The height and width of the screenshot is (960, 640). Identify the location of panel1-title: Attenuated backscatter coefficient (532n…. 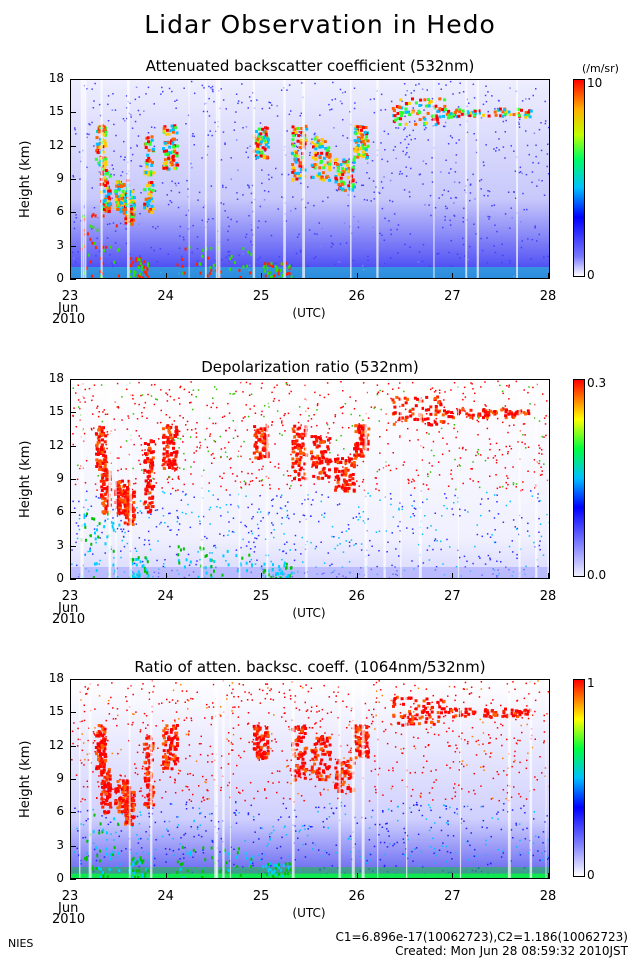
(310, 66).